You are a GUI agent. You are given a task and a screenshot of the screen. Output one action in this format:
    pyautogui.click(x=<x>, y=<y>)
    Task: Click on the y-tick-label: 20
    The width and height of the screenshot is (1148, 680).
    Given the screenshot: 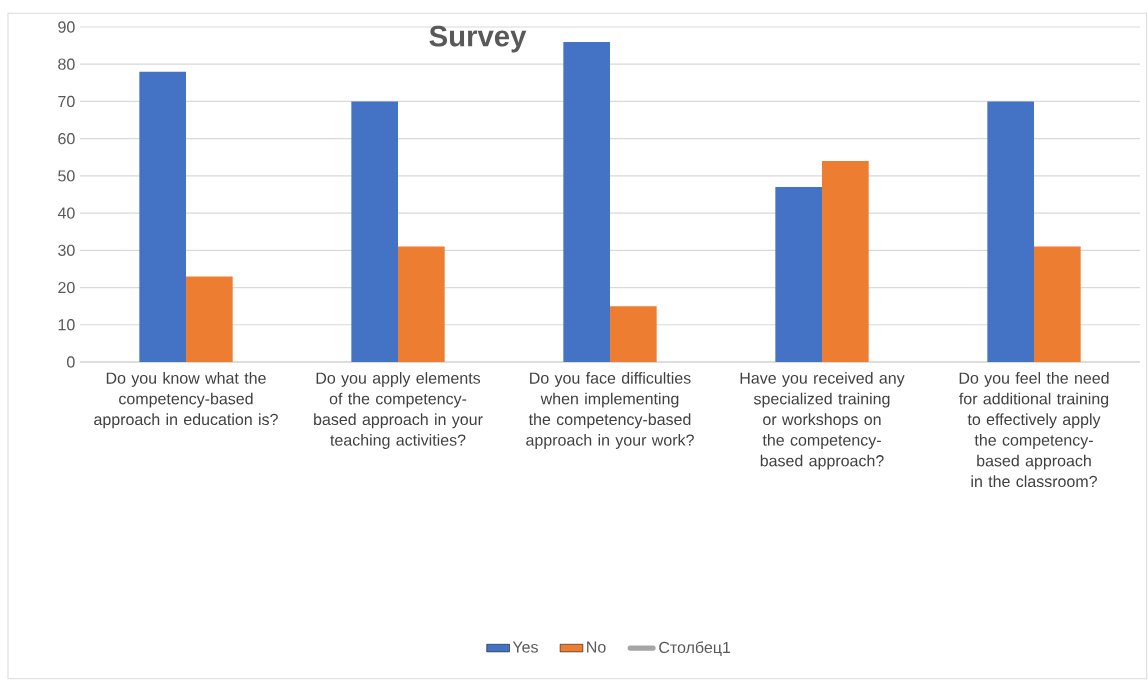 What is the action you would take?
    pyautogui.click(x=66, y=287)
    